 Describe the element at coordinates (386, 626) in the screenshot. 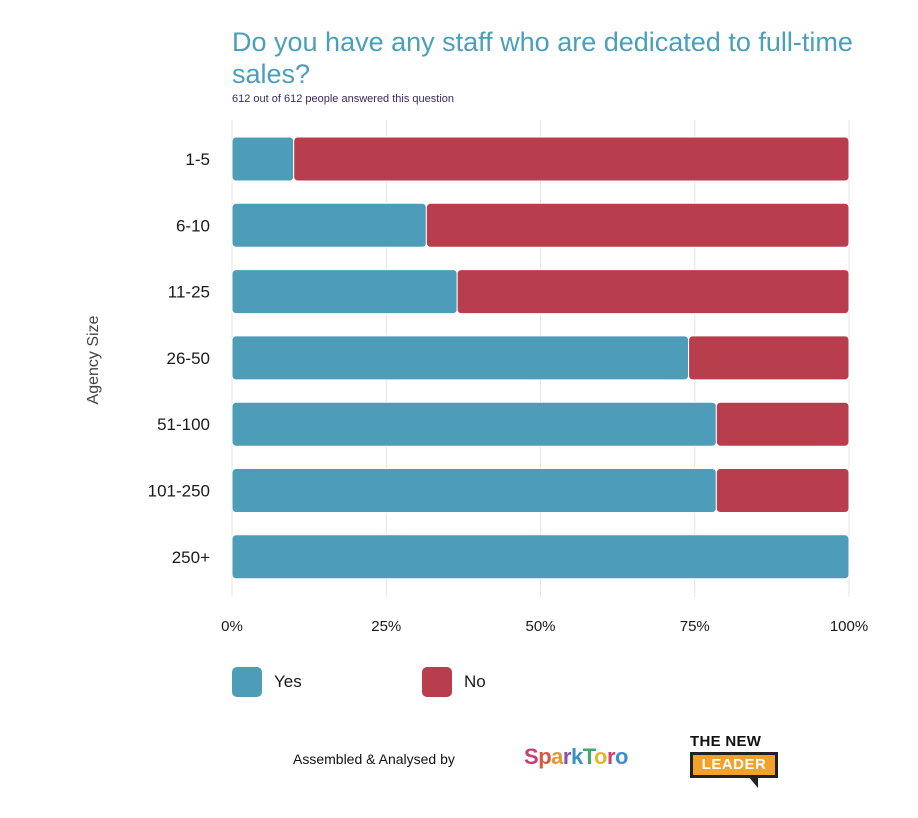

I see `x-tick-label: 25%` at that location.